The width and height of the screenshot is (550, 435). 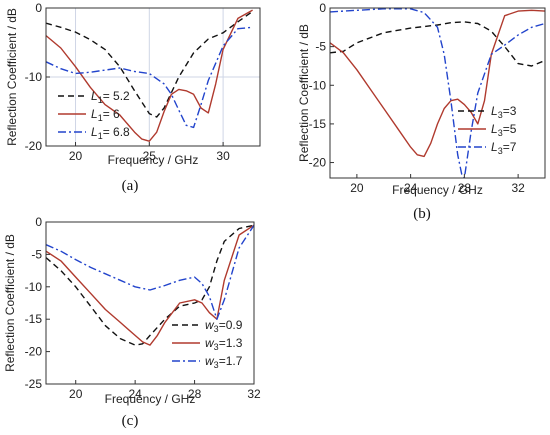 What do you see at coordinates (224, 326) in the screenshot?
I see `legend-label: w3=0.9` at bounding box center [224, 326].